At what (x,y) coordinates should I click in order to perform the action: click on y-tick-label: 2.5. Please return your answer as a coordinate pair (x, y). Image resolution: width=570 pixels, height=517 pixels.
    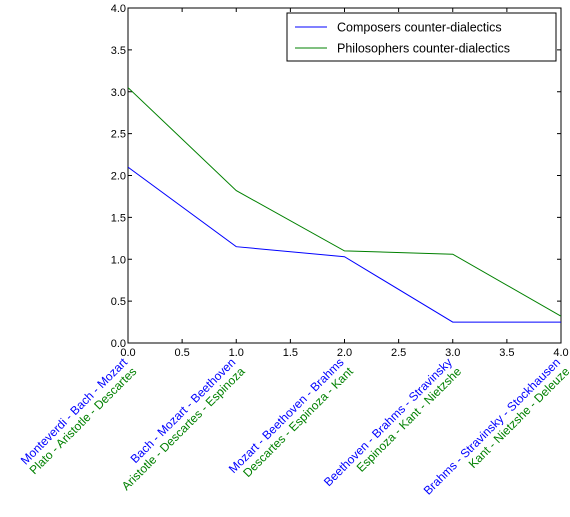
    Looking at the image, I should click on (118, 135).